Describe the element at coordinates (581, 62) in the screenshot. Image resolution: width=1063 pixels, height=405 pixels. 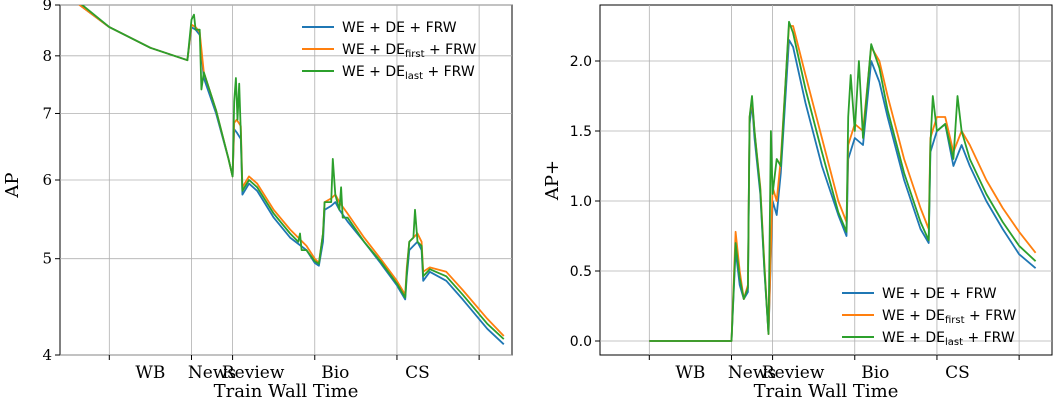
I see `y-tick-label: 2.0` at that location.